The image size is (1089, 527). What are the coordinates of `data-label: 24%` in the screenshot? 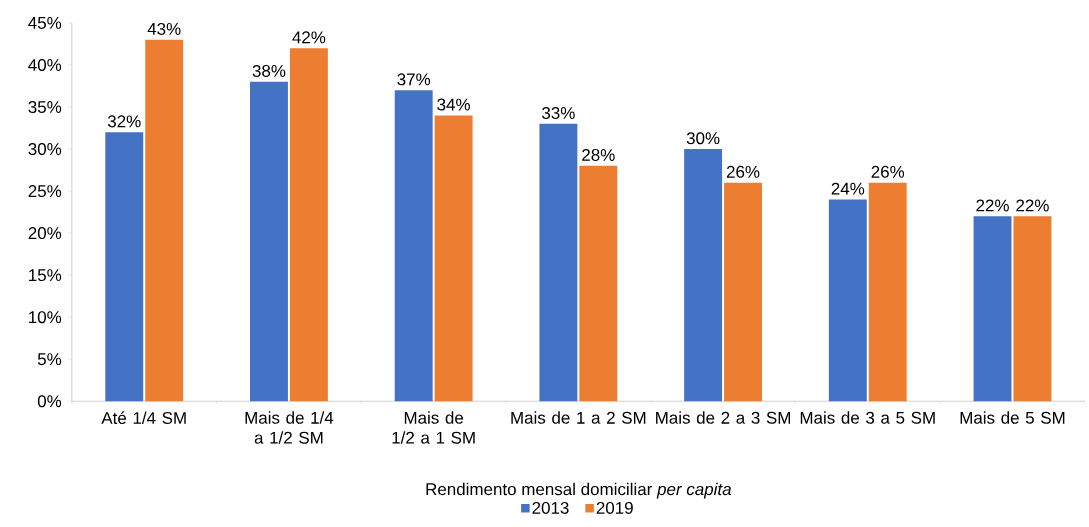 It's located at (848, 188).